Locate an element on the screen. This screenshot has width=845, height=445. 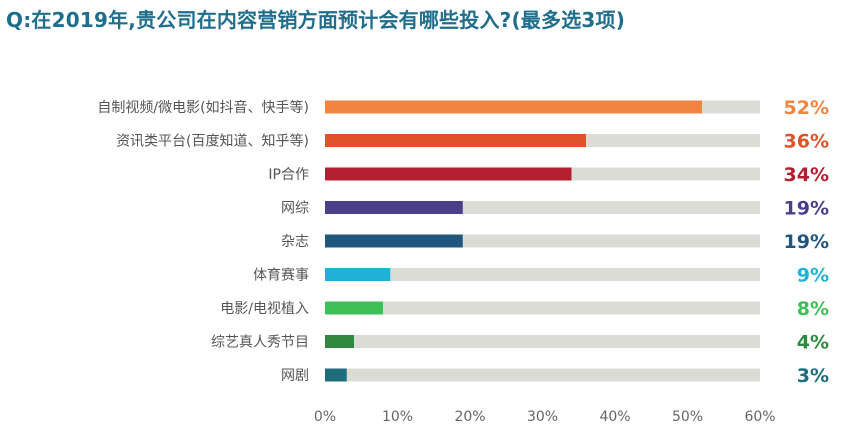
category-label: 杂志 is located at coordinates (295, 242).